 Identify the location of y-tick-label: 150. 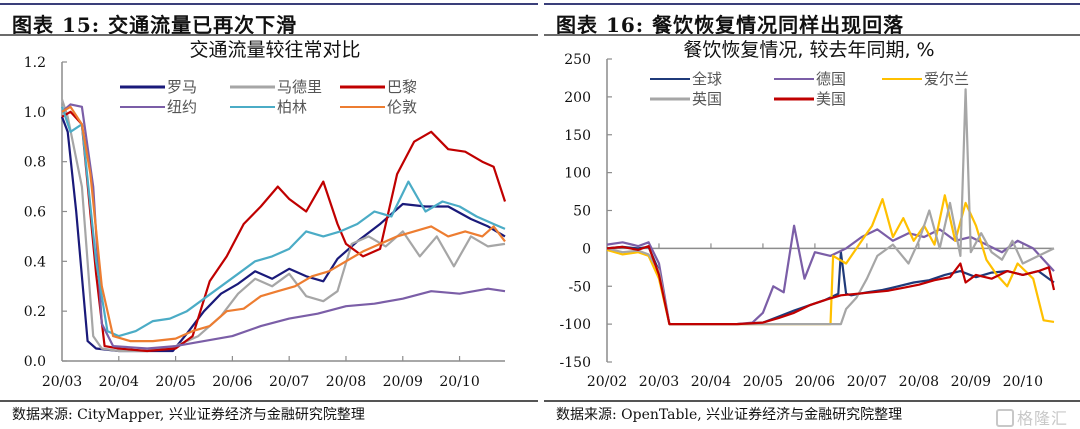
(577, 136).